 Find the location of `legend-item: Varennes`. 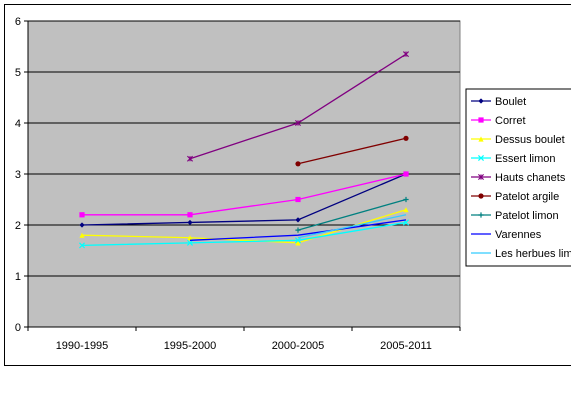

legend-item: Varennes is located at coordinates (506, 235).